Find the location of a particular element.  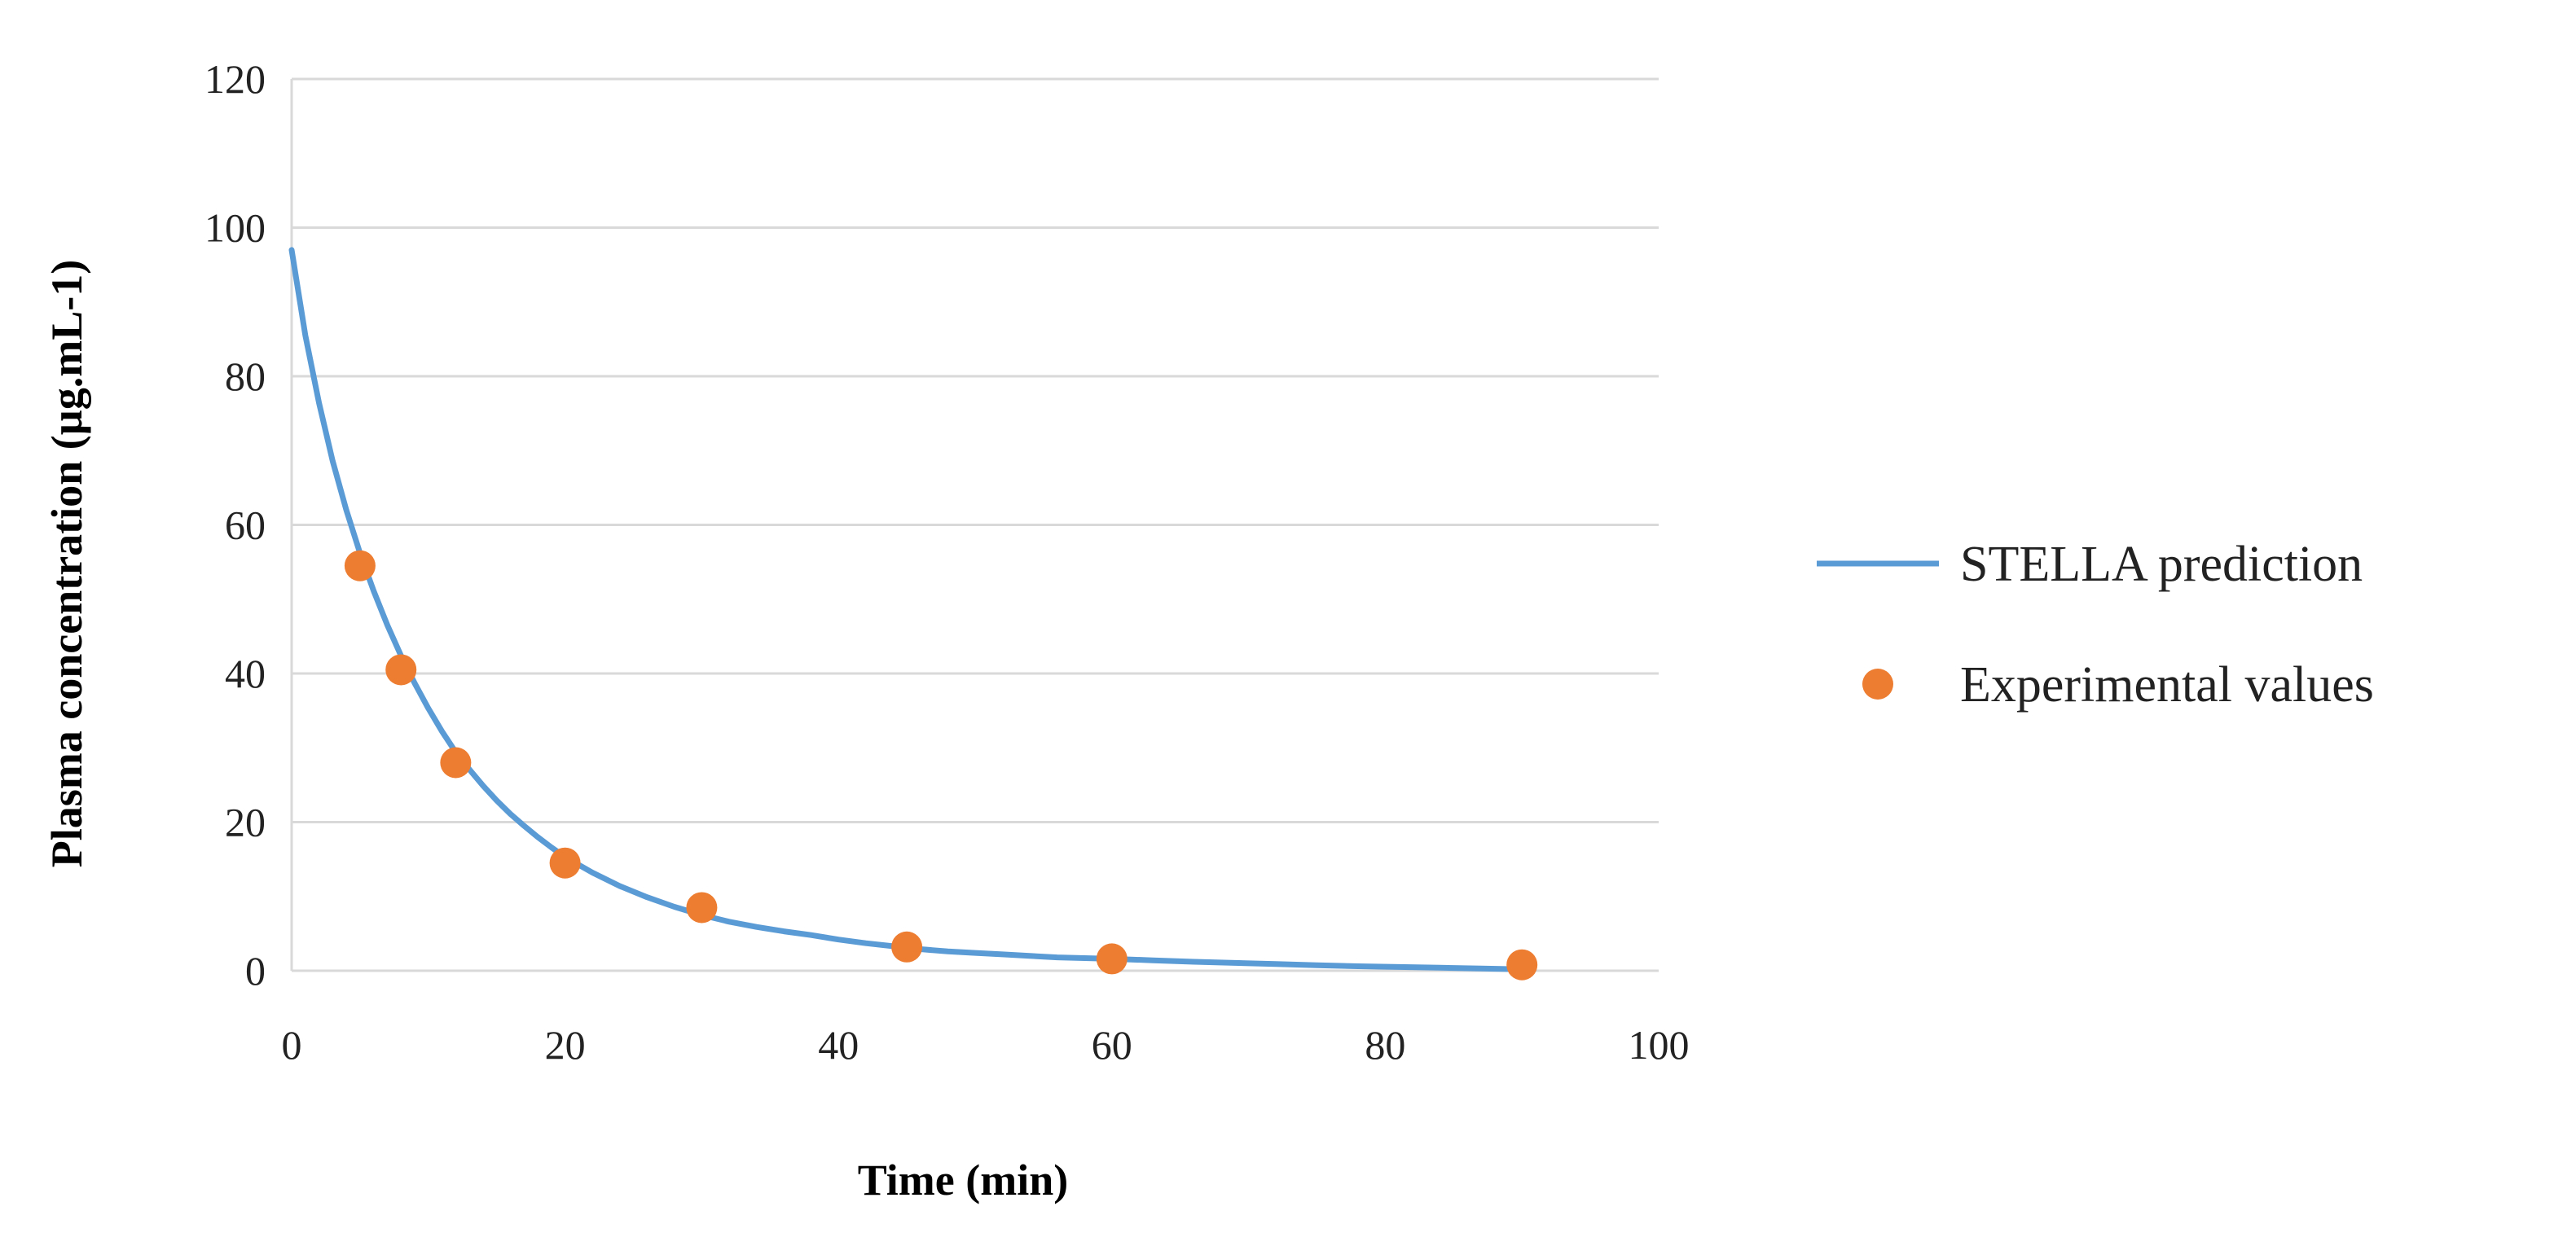

x-tick-label-20: 20 is located at coordinates (565, 1045).